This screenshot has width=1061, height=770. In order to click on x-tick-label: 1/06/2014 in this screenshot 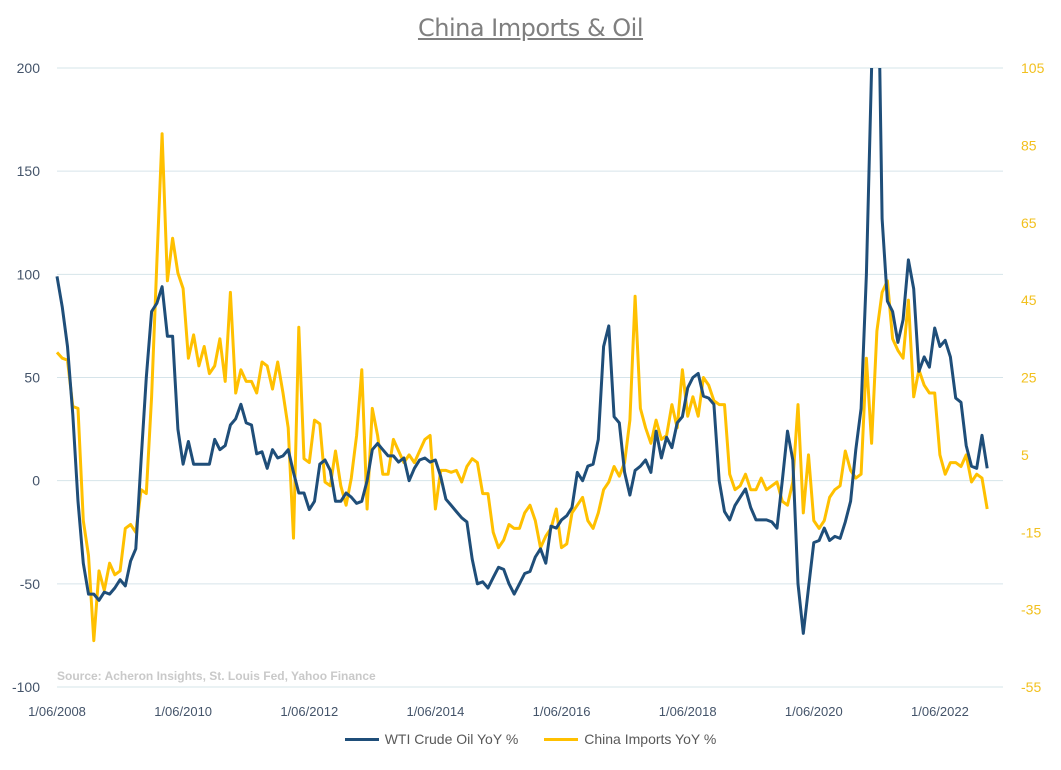, I will do `click(435, 711)`.